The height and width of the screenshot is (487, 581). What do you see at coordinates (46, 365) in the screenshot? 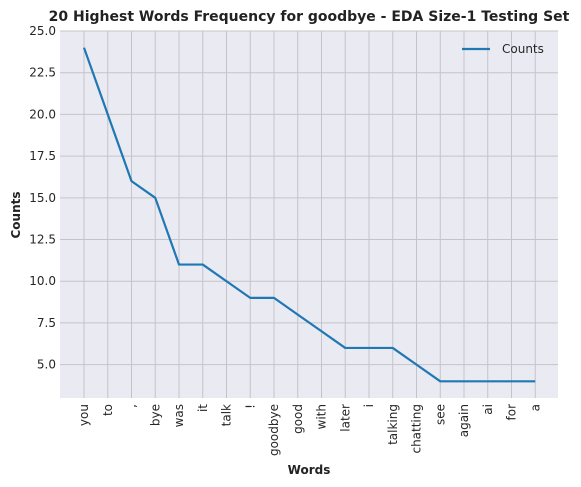
I see `y-tick-label: 5.0` at bounding box center [46, 365].